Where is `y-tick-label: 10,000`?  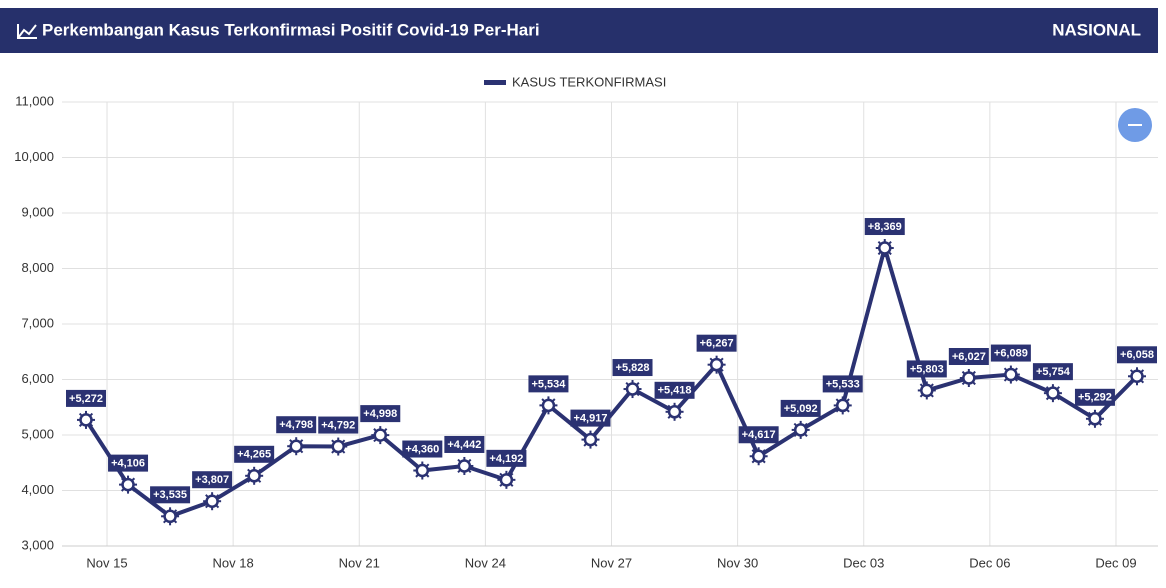 y-tick-label: 10,000 is located at coordinates (34, 156).